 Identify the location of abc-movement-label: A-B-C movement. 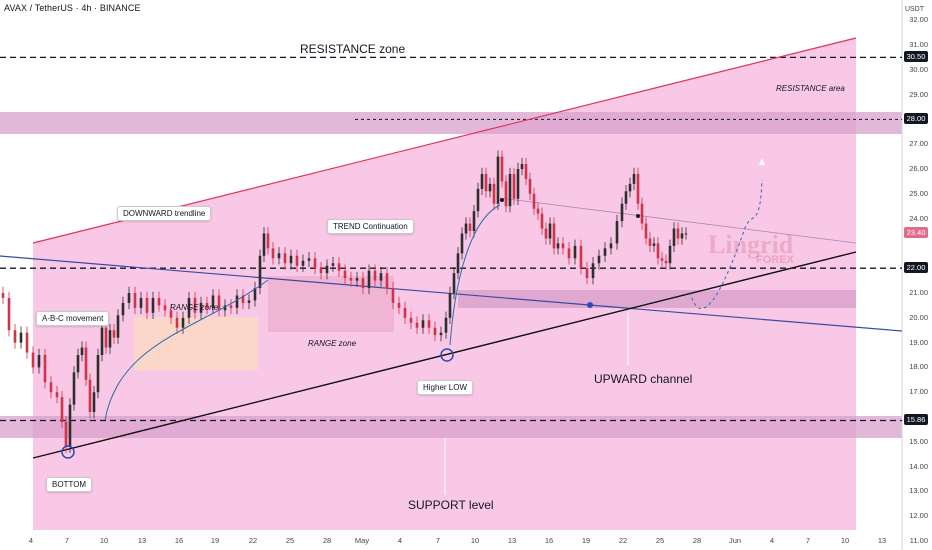
(73, 318).